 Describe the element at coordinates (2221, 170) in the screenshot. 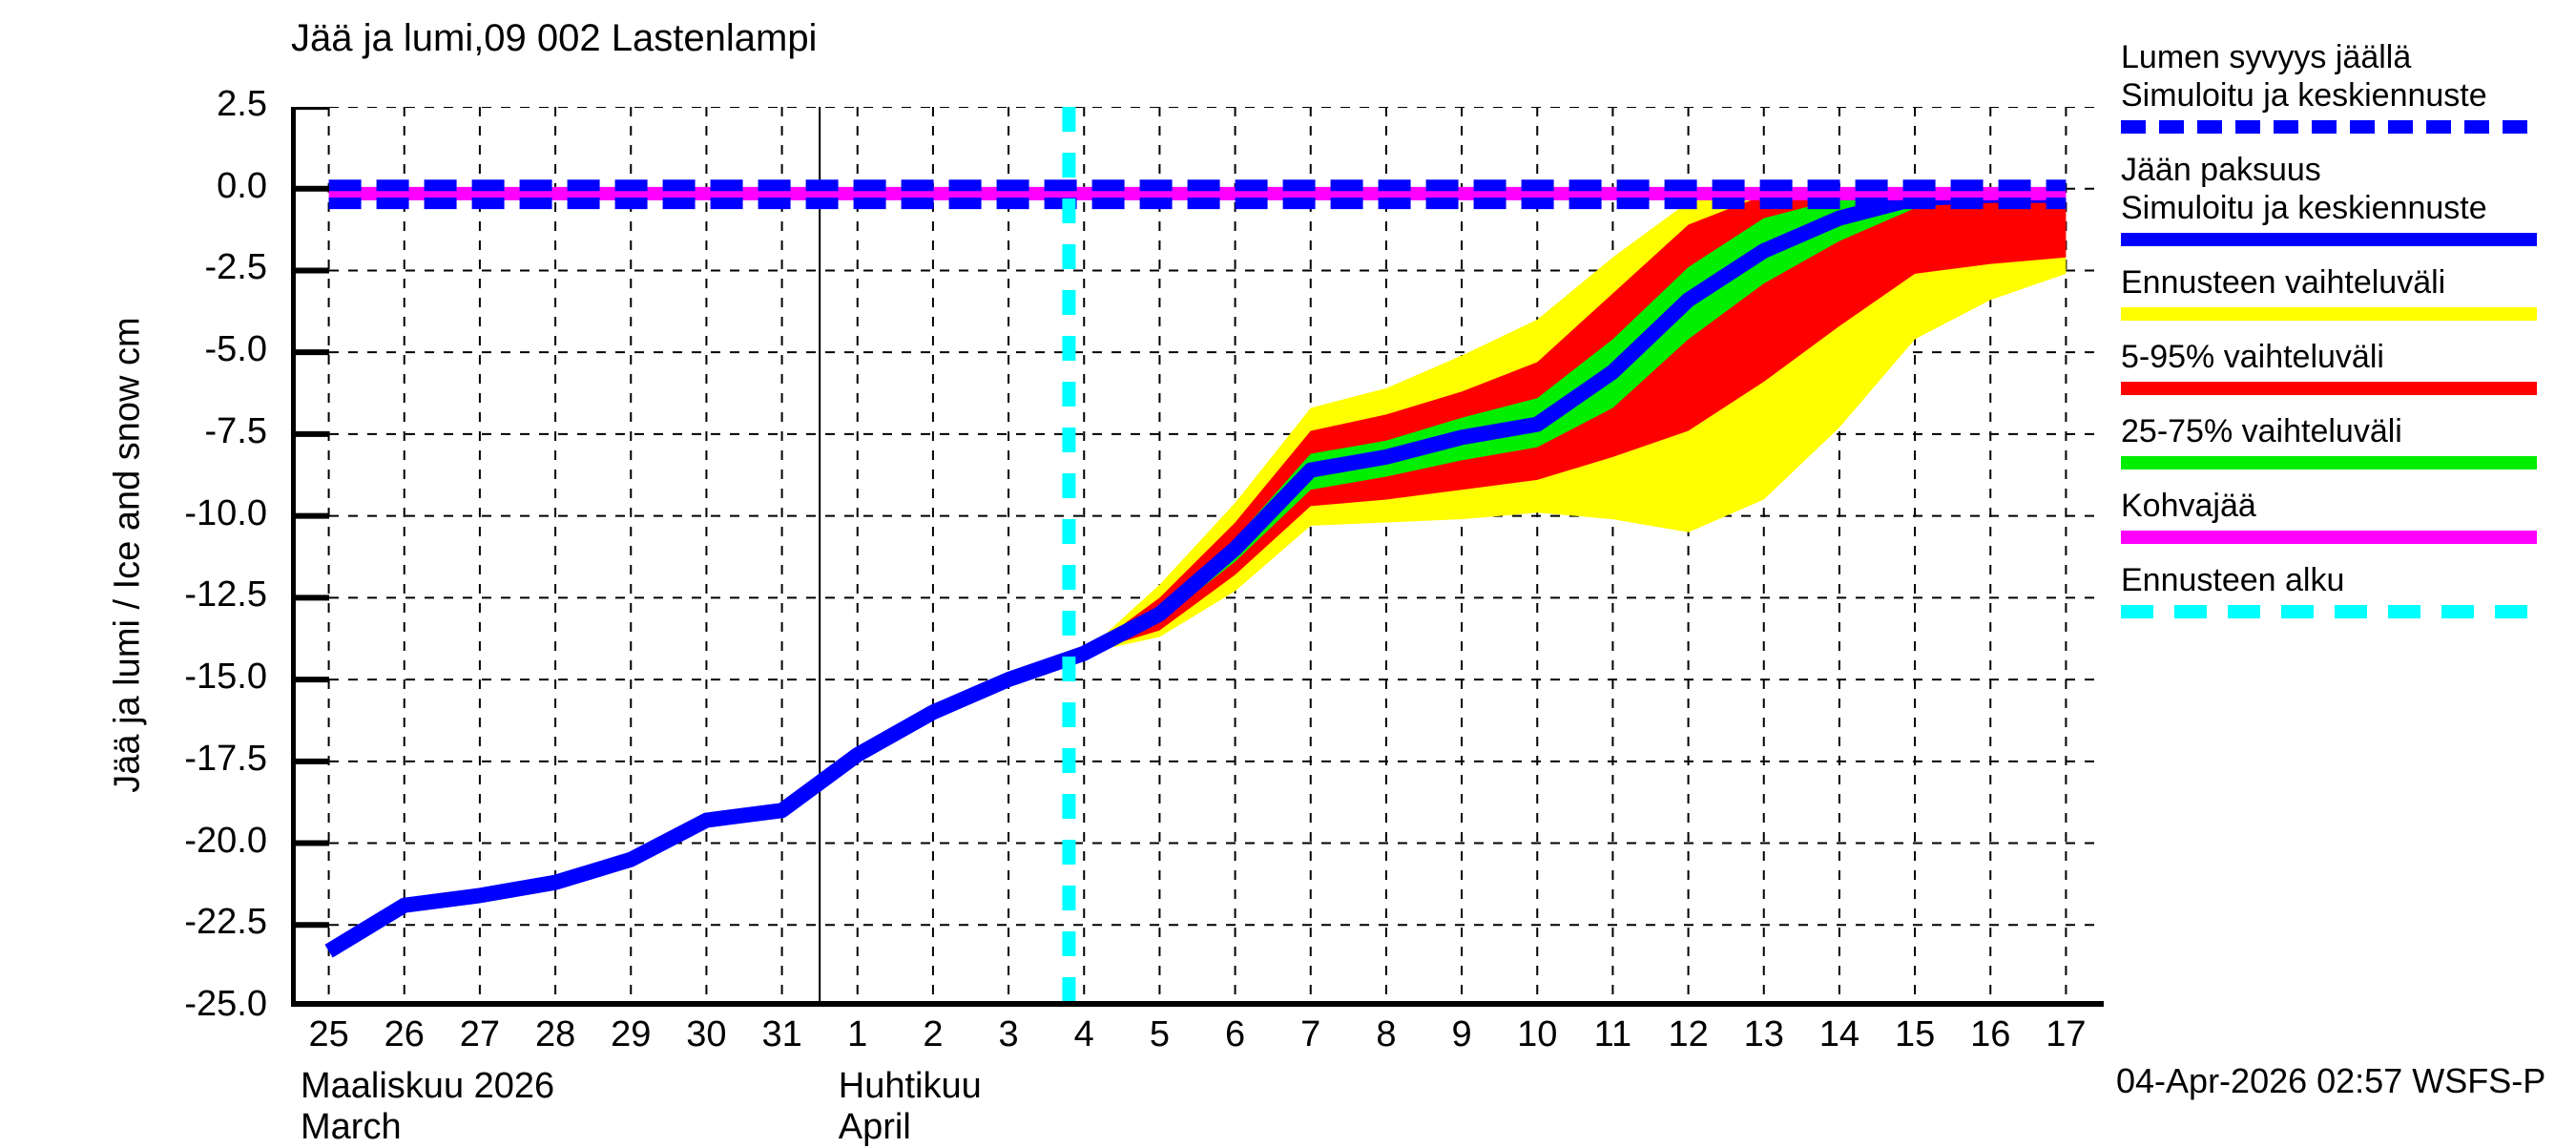

I see `legend-label-primary: Jään paksuus` at that location.